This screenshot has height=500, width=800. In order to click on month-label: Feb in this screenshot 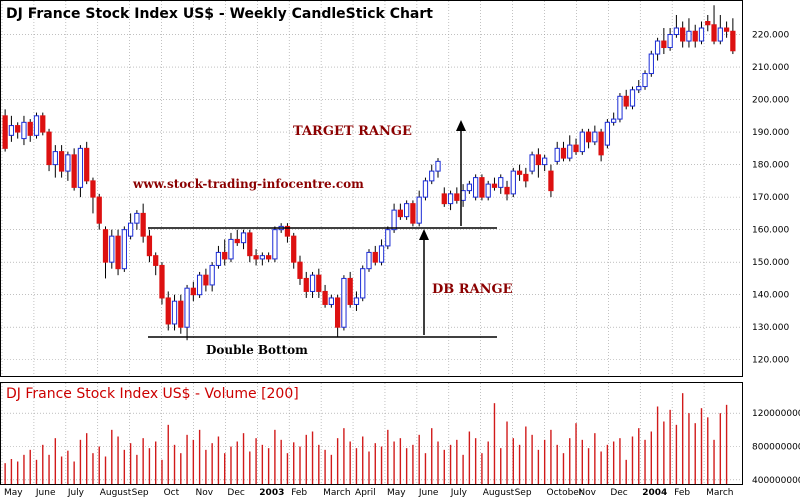, I will do `click(299, 493)`.